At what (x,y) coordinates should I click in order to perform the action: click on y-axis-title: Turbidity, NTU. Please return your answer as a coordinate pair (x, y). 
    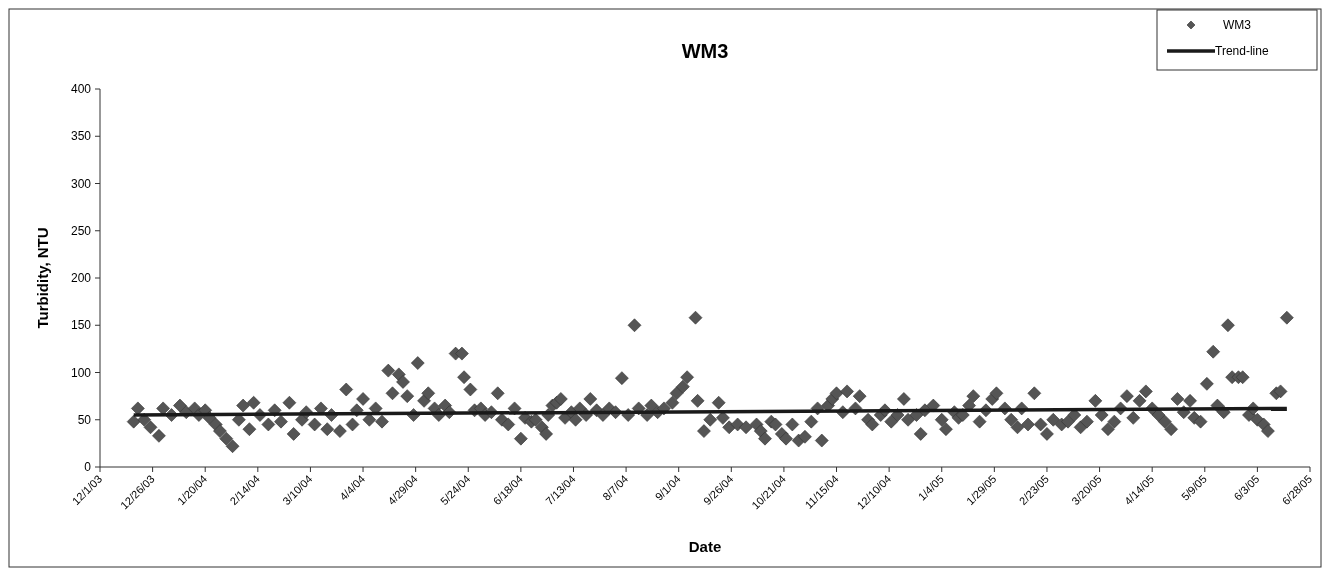
    Looking at the image, I should click on (42, 278).